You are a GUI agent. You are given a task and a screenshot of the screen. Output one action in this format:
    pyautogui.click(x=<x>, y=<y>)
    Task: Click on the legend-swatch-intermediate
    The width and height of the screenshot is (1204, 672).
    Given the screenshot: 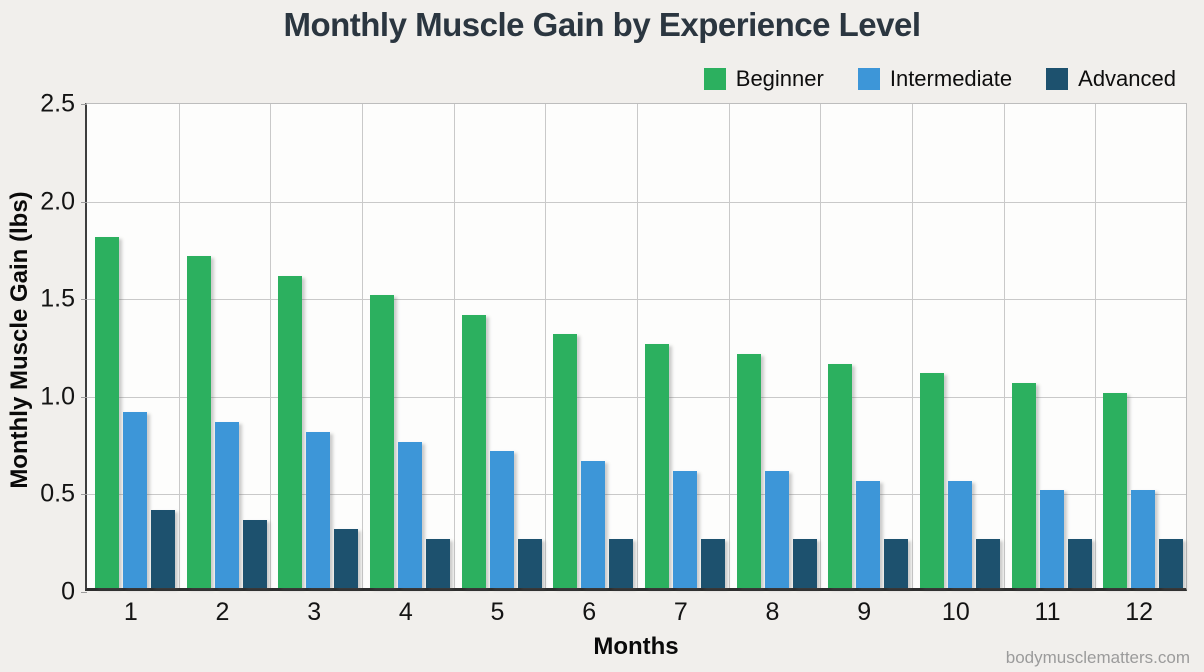 What is the action you would take?
    pyautogui.click(x=868, y=79)
    